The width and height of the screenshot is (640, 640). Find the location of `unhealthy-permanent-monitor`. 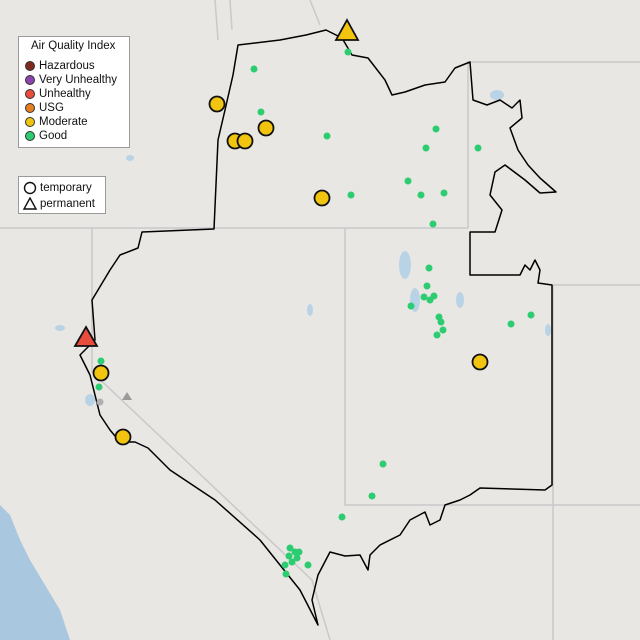

unhealthy-permanent-monitor is located at coordinates (86, 336).